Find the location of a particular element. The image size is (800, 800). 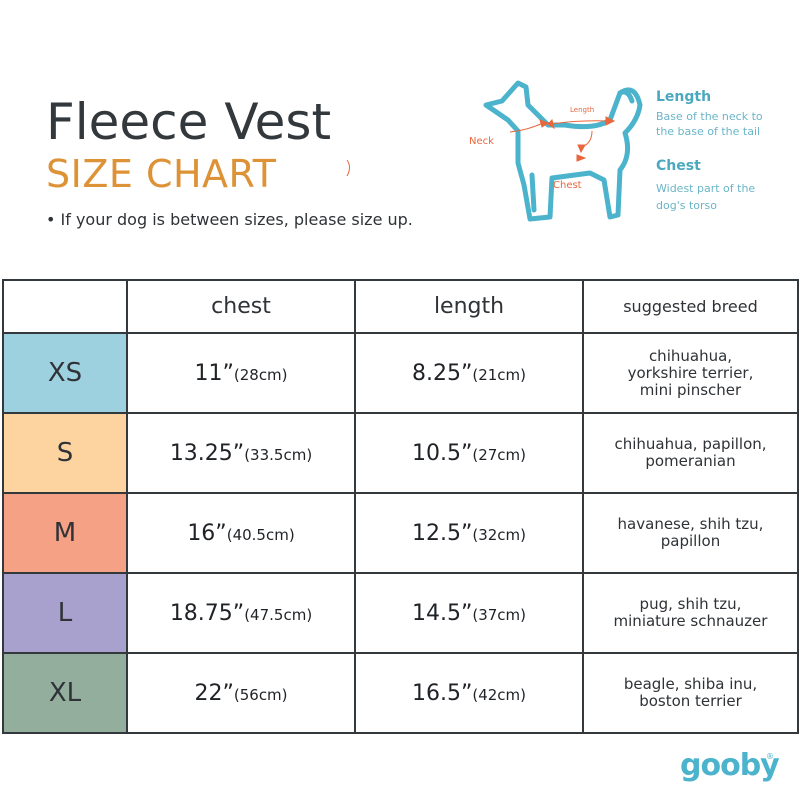

size-cell: XS is located at coordinates (65, 373).